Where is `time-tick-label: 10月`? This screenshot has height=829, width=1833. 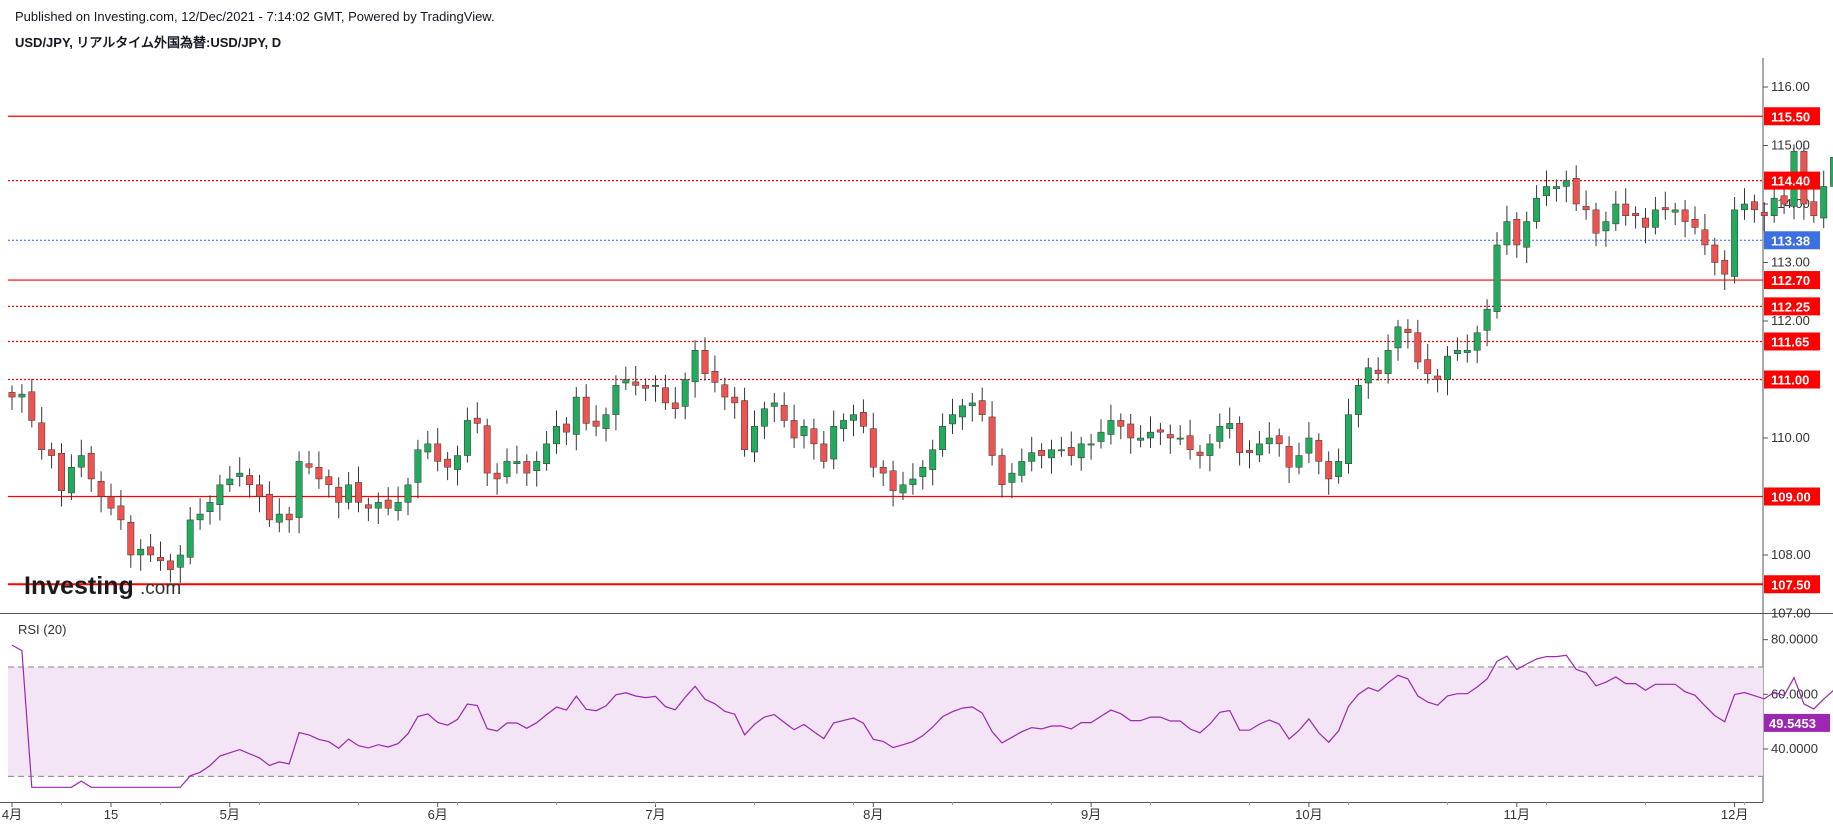 time-tick-label: 10月 is located at coordinates (1308, 814).